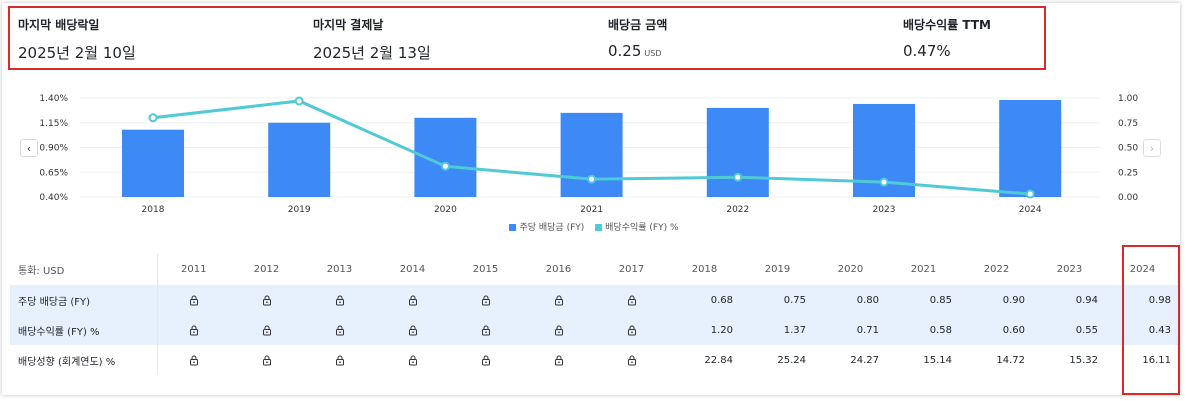 The width and height of the screenshot is (1193, 401). Describe the element at coordinates (637, 38) in the screenshot. I see `summary-dividend-amount: 배당금 금액 0.25 USD` at that location.